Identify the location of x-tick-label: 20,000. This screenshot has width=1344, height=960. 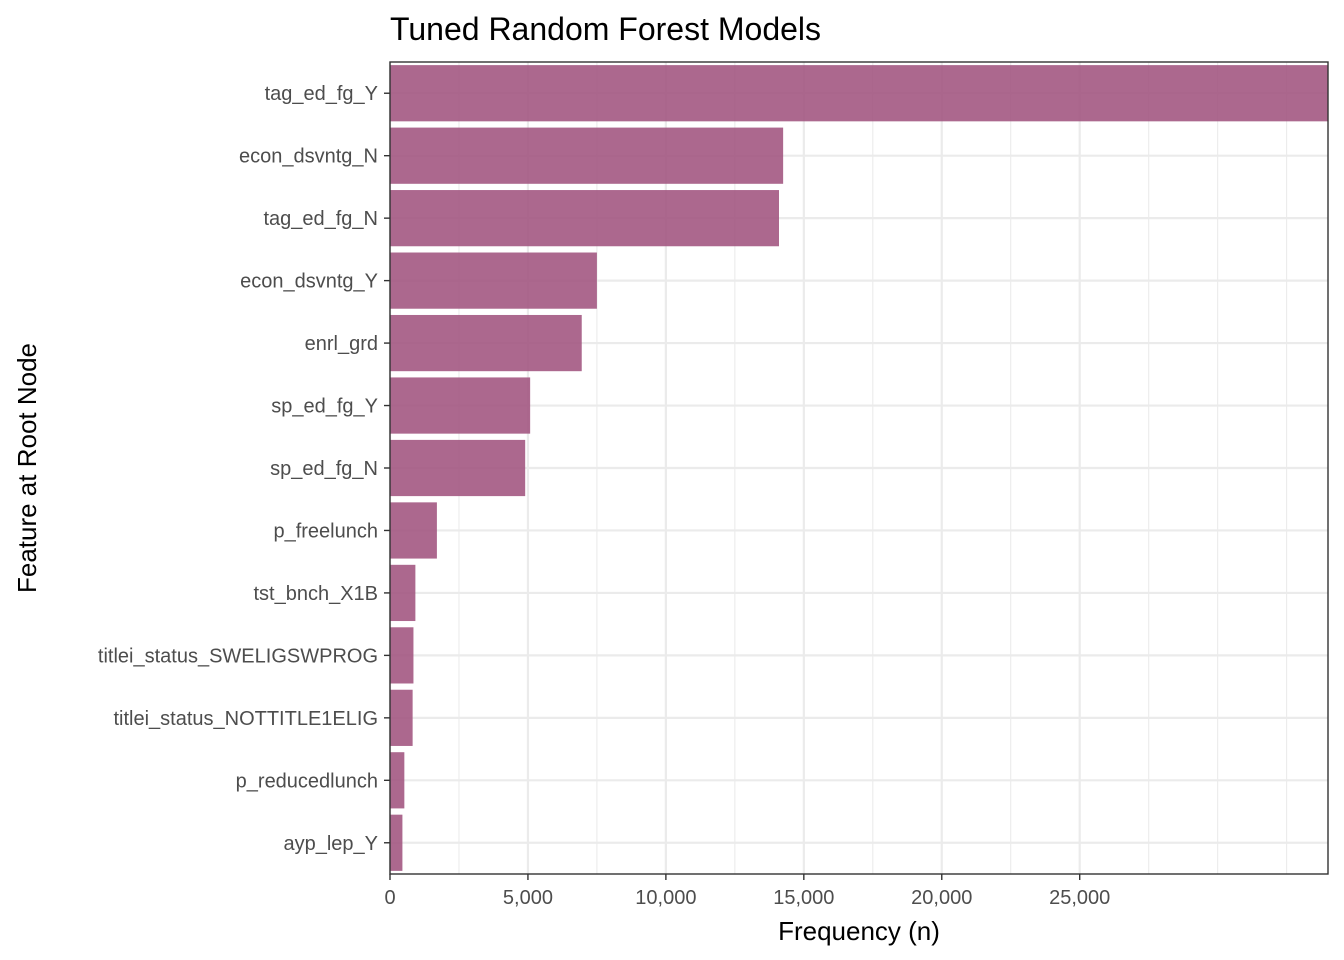
(941, 898).